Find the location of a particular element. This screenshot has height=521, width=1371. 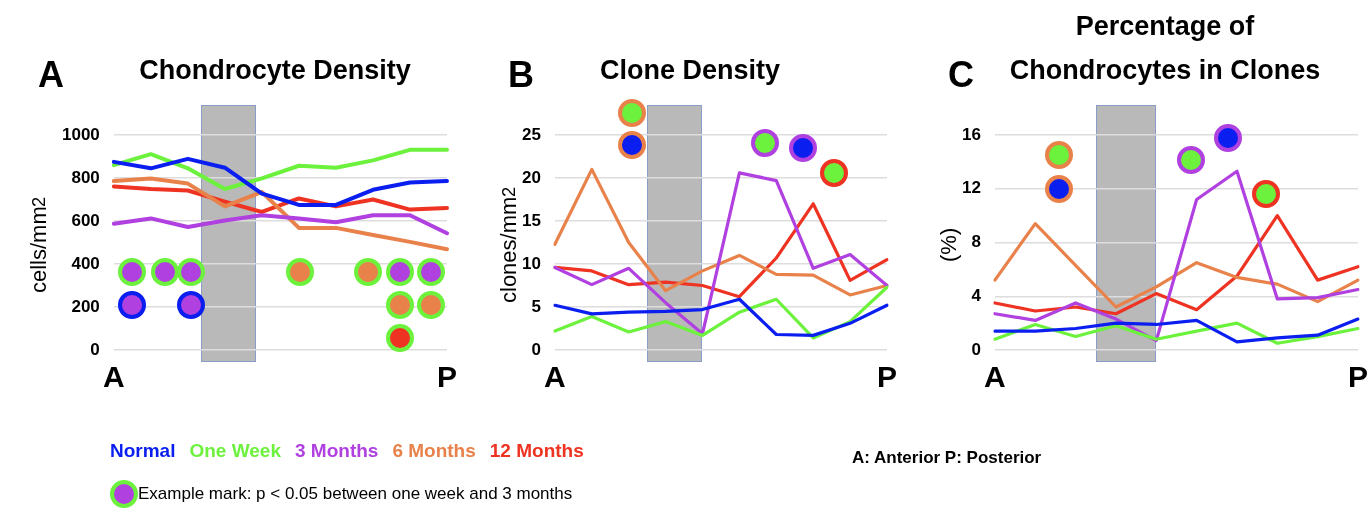

y-tick-label: 400 is located at coordinates (85, 263).